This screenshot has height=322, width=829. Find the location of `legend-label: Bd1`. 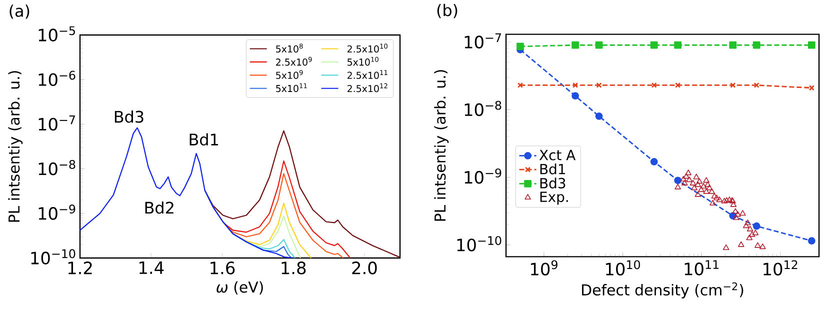

legend-label: Bd1 is located at coordinates (553, 169).